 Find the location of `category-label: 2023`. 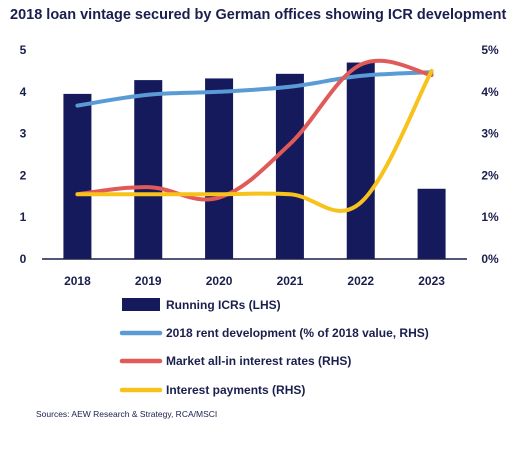

category-label: 2023 is located at coordinates (431, 281).